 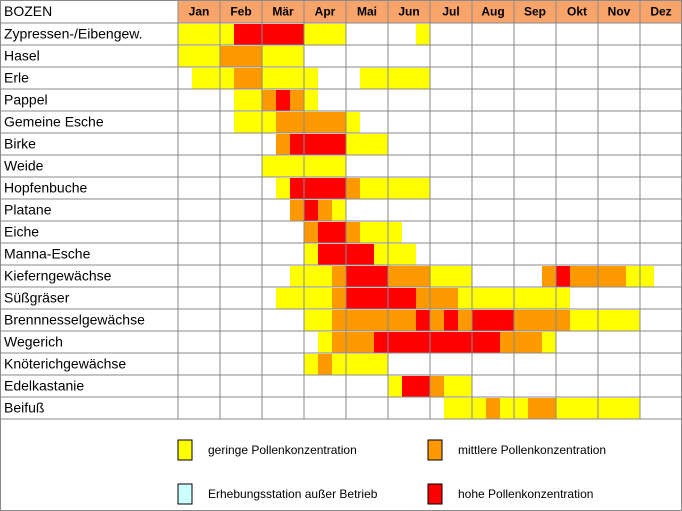 I want to click on legend-swatch, so click(x=185, y=494).